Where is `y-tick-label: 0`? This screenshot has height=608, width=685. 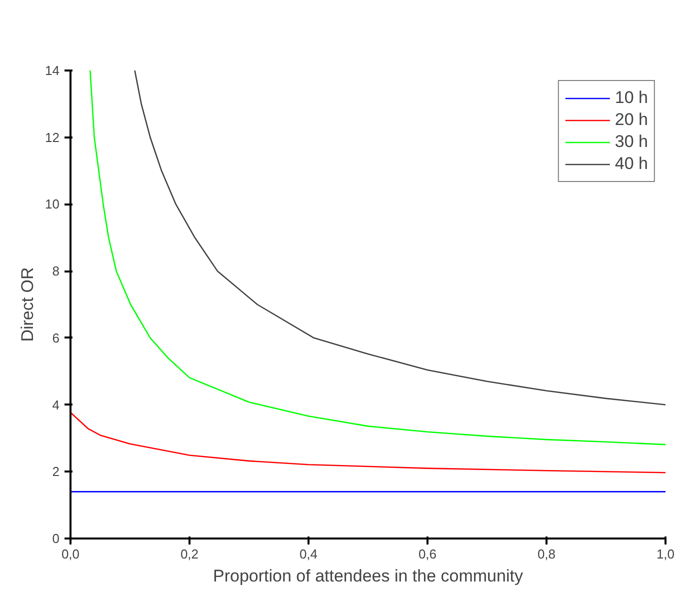 y-tick-label: 0 is located at coordinates (56, 538).